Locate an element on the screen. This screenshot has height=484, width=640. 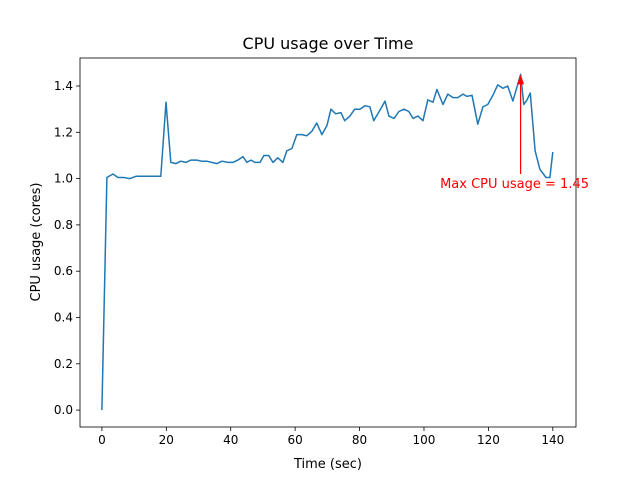
x-tick-label: 60 is located at coordinates (295, 440).